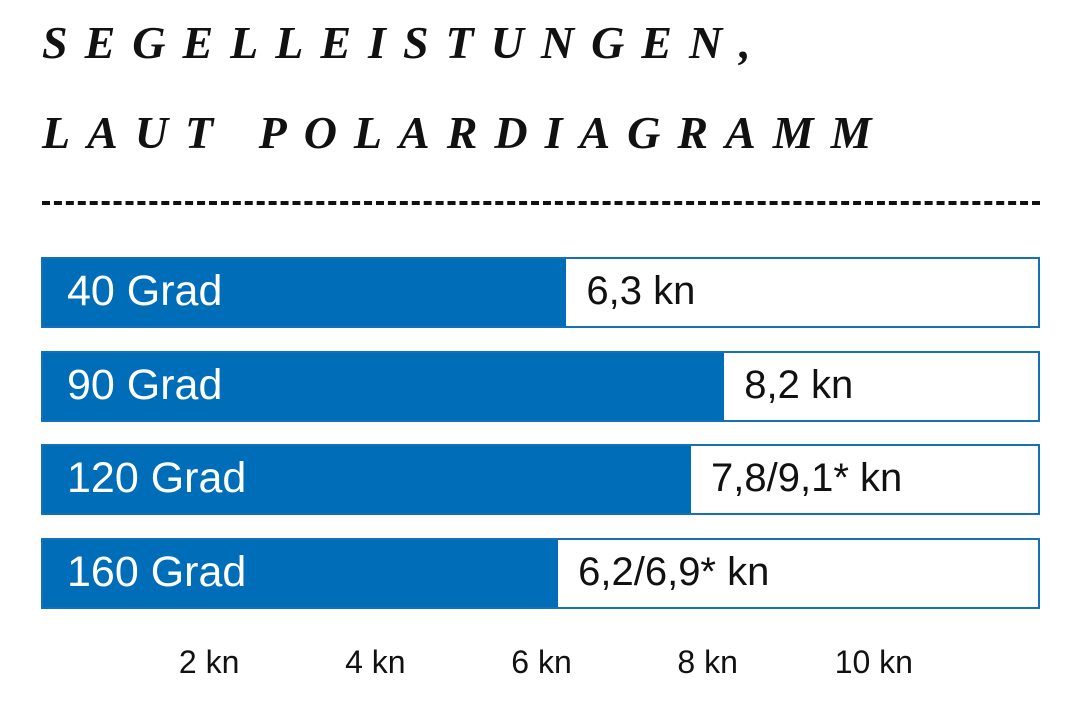  What do you see at coordinates (541, 662) in the screenshot?
I see `x-tick-label: 6 kn` at bounding box center [541, 662].